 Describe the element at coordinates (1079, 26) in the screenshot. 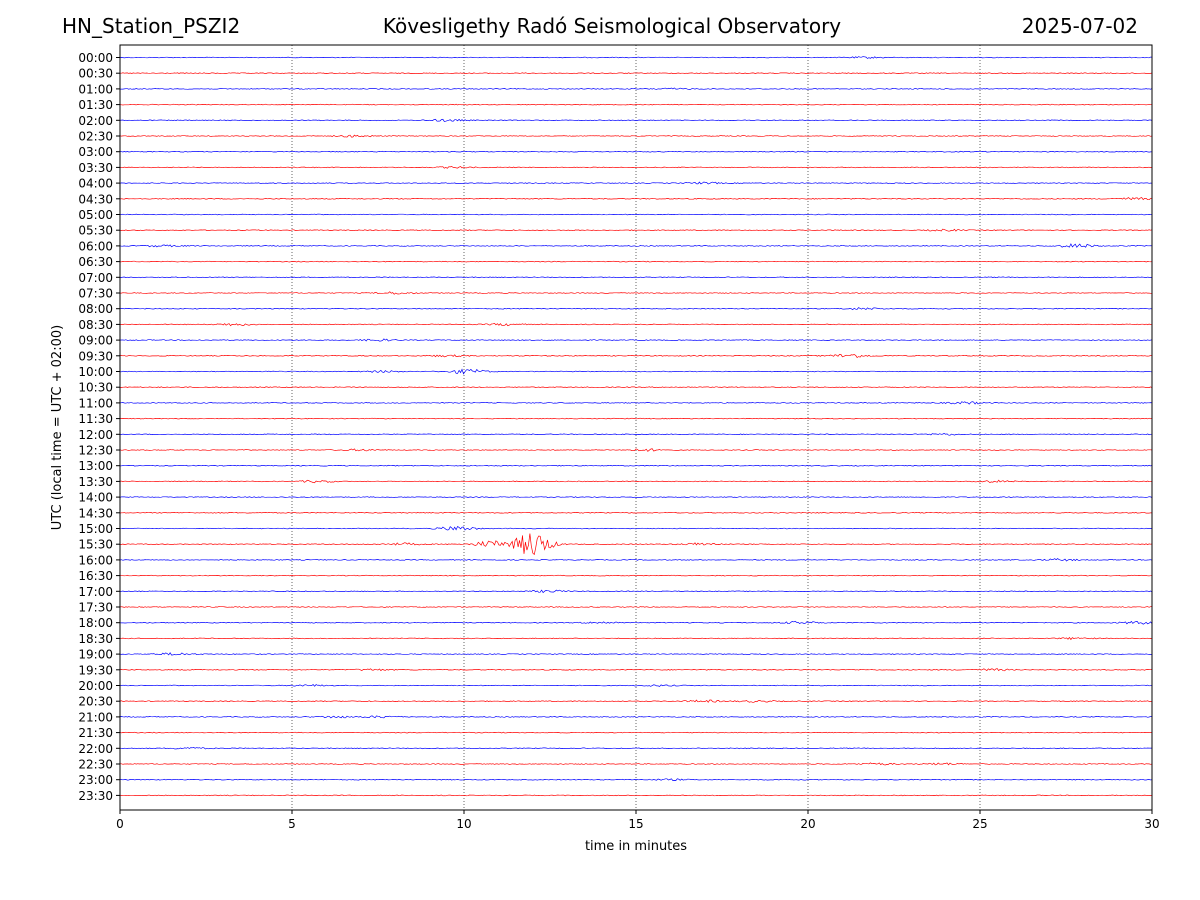

I see `date-title: 2025-07-02` at that location.